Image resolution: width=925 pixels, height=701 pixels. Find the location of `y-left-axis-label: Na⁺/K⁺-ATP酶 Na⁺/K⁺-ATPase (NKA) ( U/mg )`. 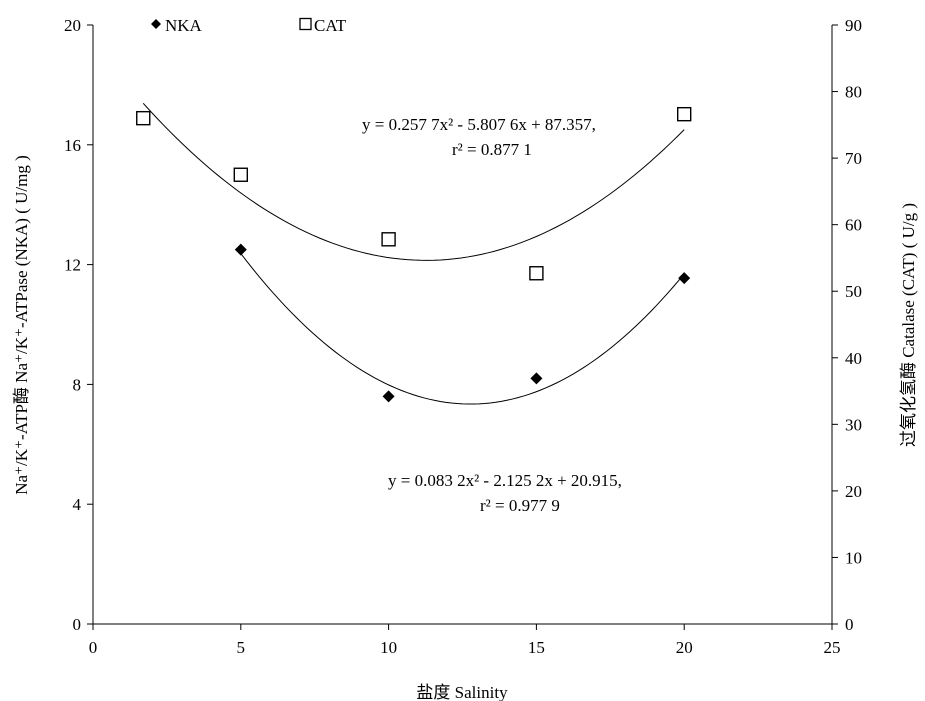

y-left-axis-label: Na⁺/K⁺-ATP酶 Na⁺/K⁺-ATPase (NKA) ( U/mg ) is located at coordinates (21, 324).